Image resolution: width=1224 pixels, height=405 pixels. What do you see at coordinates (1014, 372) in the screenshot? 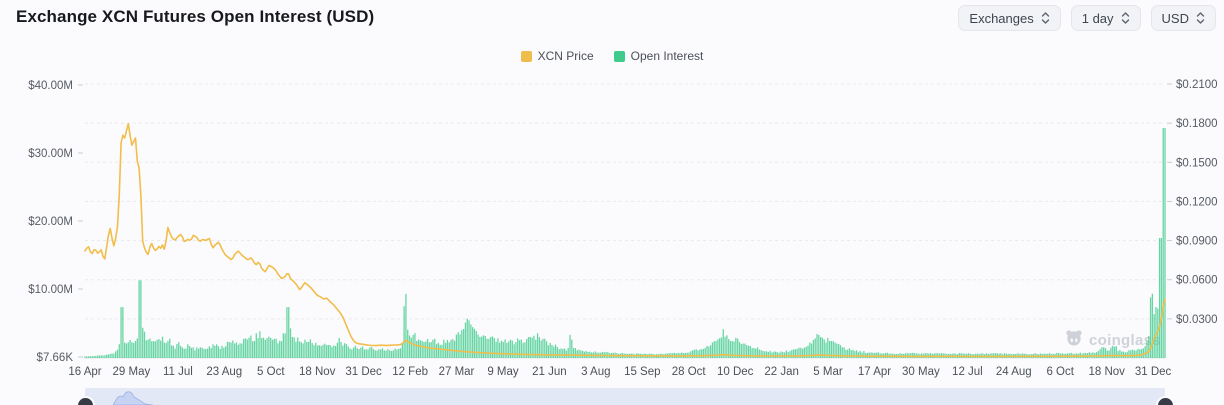
I see `x-axis-label: 24 Aug` at bounding box center [1014, 372].